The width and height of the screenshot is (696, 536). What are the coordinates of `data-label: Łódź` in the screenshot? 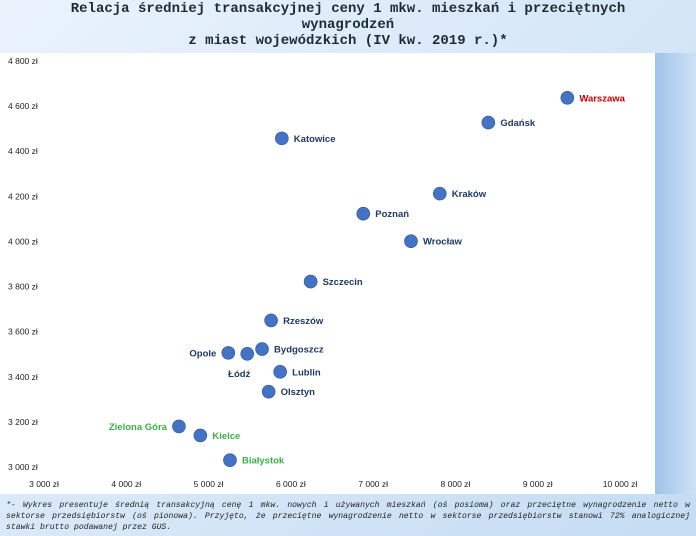 It's located at (239, 374).